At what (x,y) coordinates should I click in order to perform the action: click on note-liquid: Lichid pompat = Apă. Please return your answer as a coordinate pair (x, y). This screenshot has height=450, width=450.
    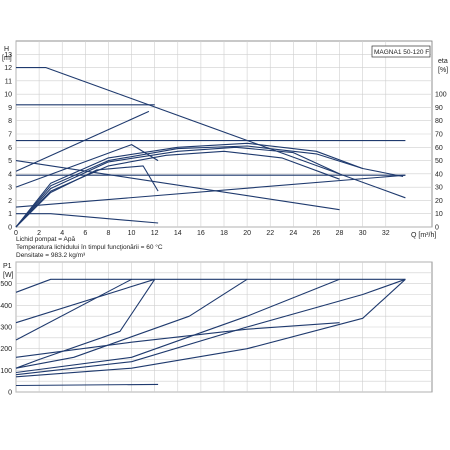
    Looking at the image, I should click on (45, 239).